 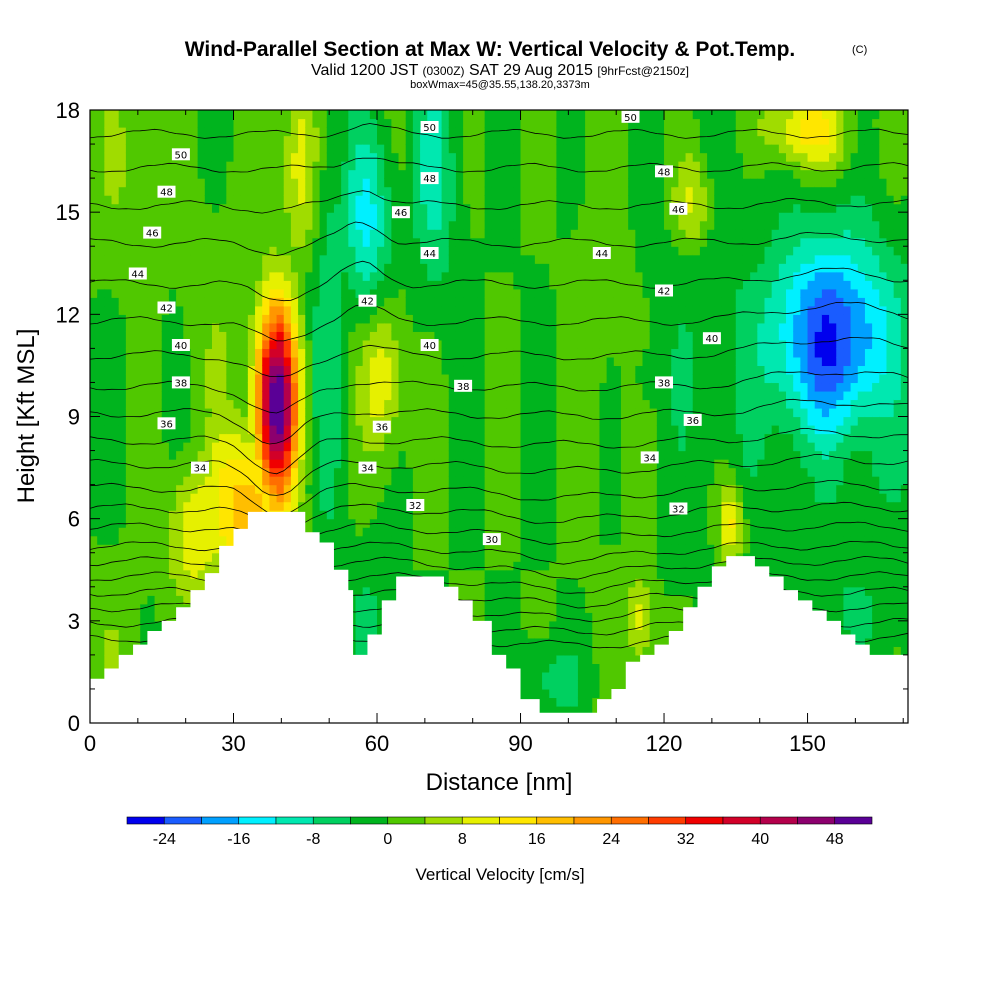 I want to click on forecast-info: [9hrFcst@2150z], so click(x=643, y=71).